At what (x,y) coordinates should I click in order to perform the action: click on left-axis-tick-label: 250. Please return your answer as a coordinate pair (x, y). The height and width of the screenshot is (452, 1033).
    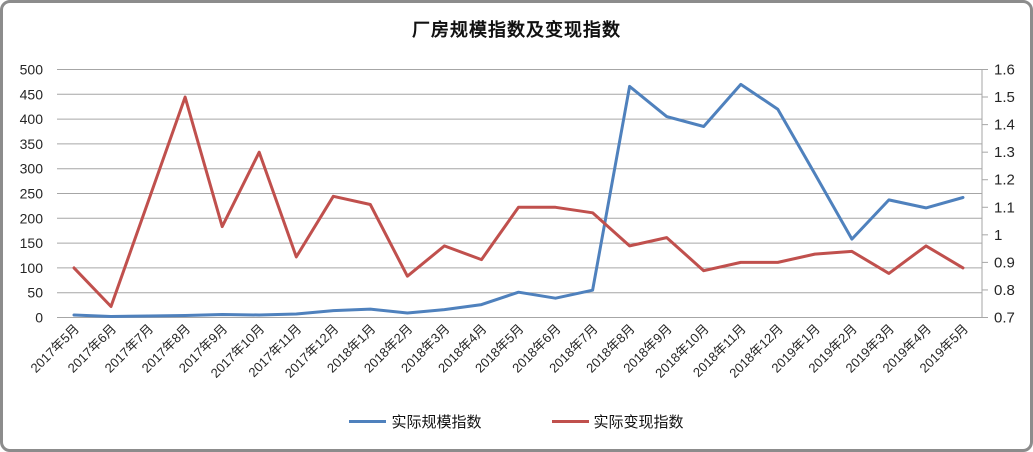
    Looking at the image, I should click on (32, 194).